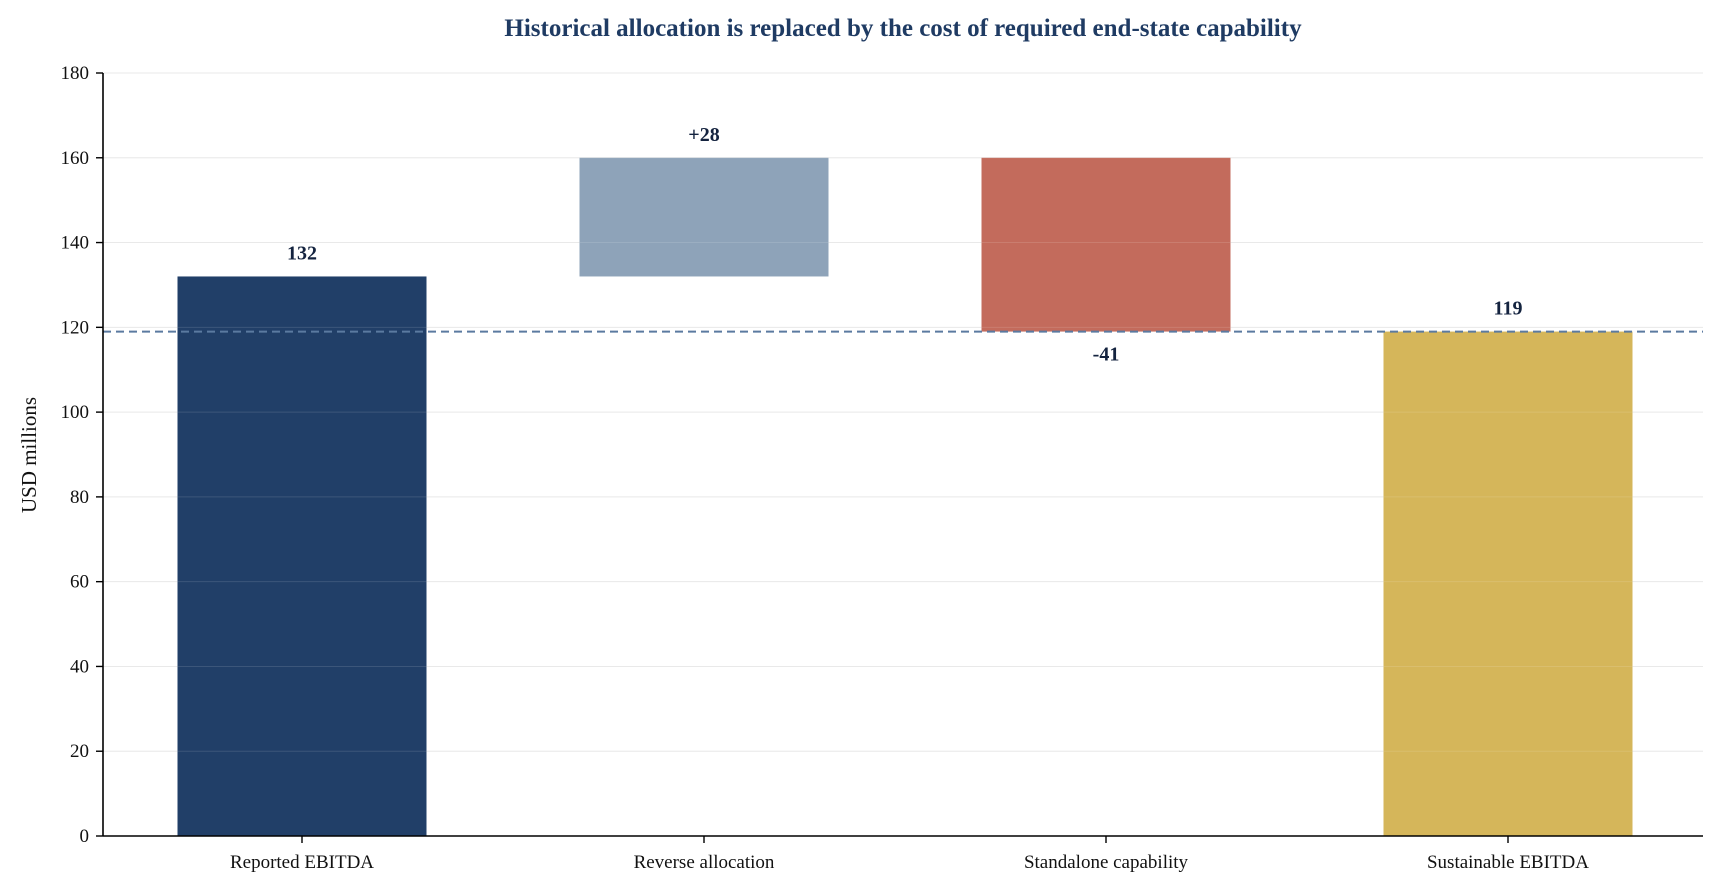  Describe the element at coordinates (1106, 355) in the screenshot. I see `data-label: -41` at that location.